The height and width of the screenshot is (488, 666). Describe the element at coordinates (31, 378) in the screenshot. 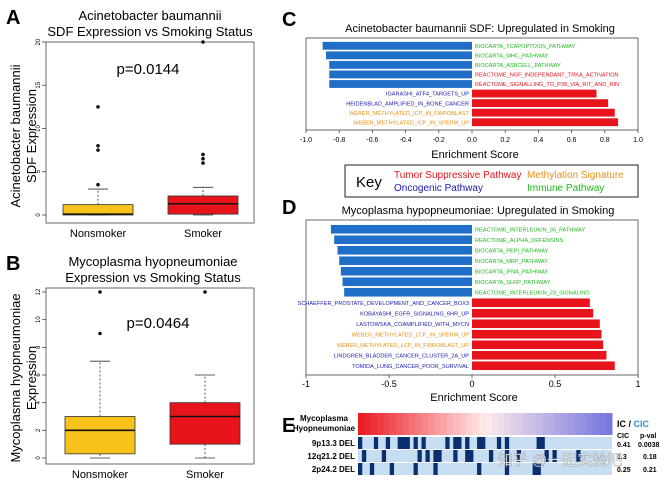

I see `panel-b-ylabel-line2: Expression` at that location.